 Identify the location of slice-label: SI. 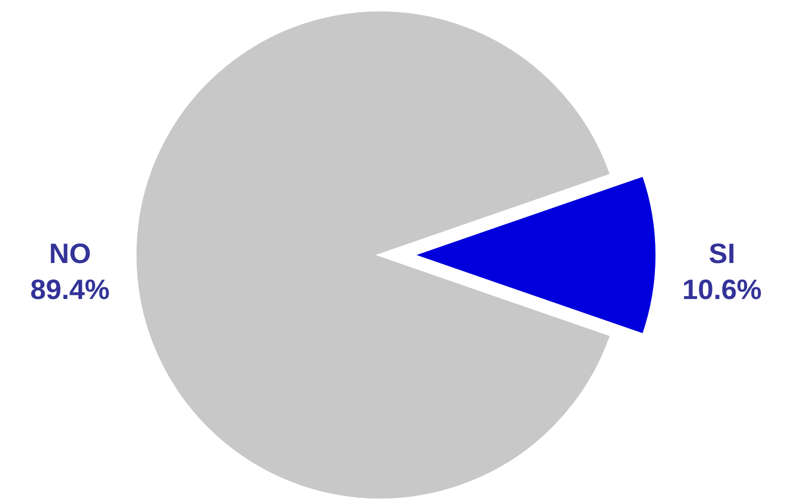
(722, 253).